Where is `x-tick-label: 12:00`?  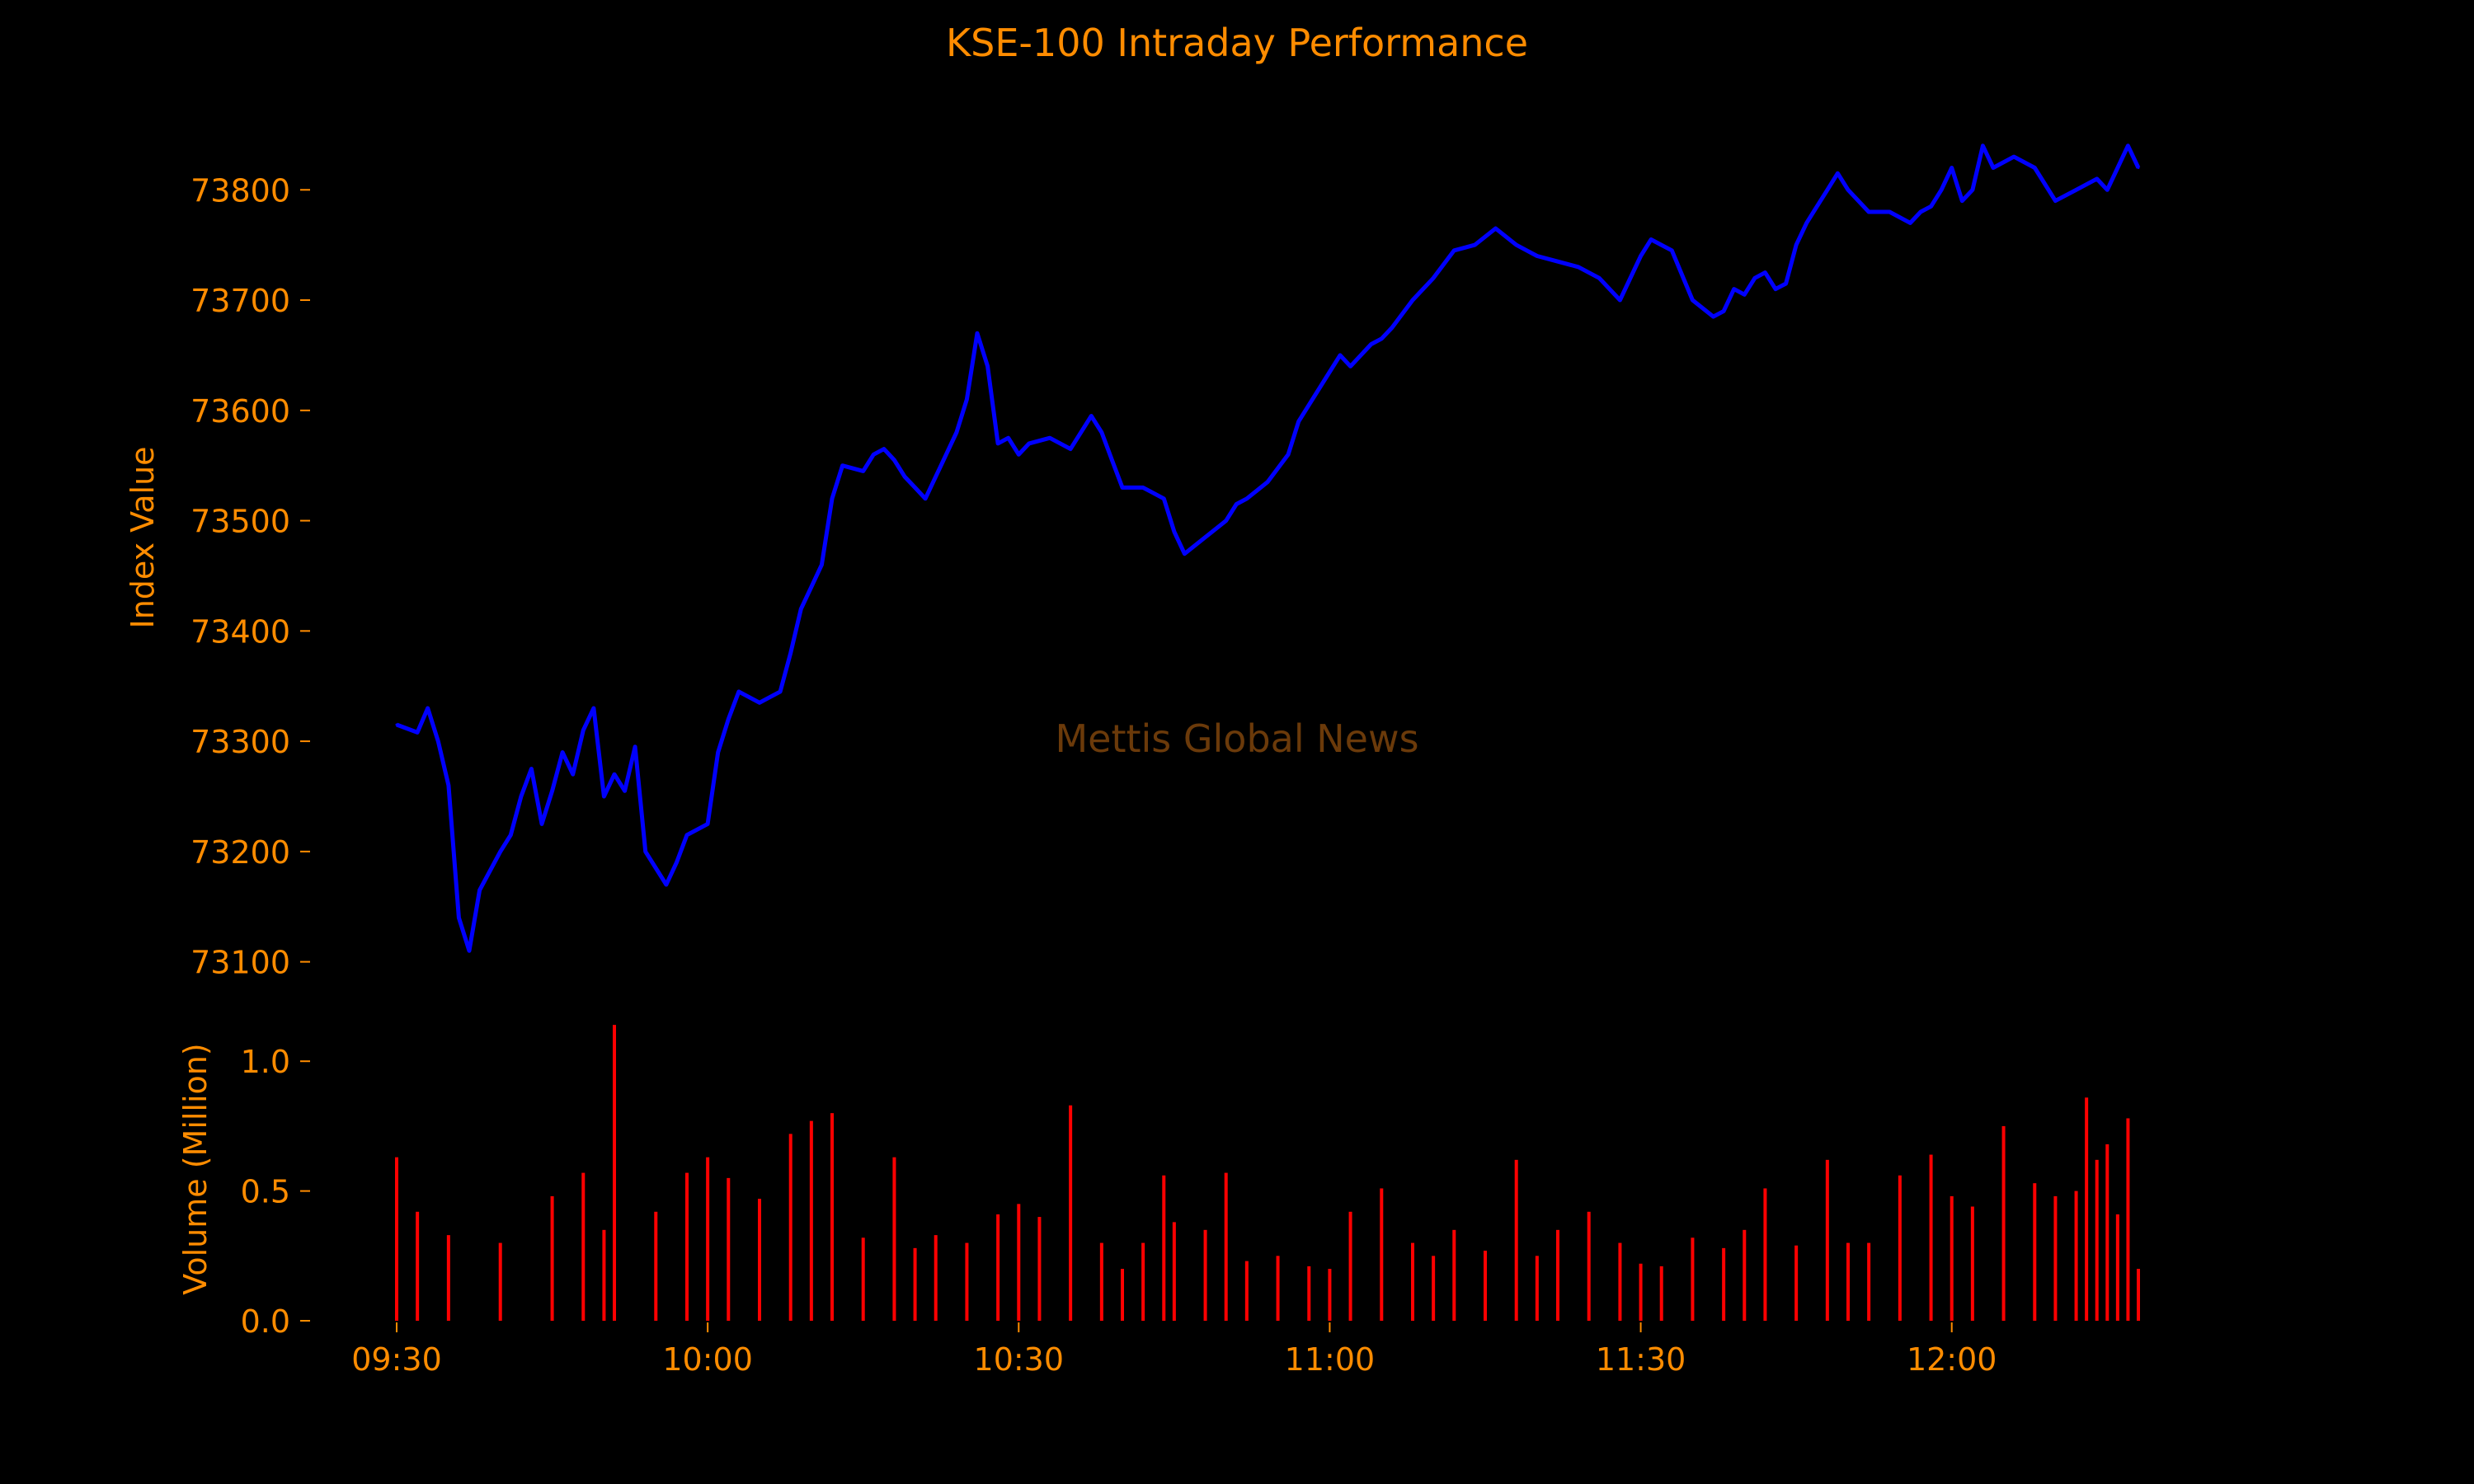 x-tick-label: 12:00 is located at coordinates (1952, 1359).